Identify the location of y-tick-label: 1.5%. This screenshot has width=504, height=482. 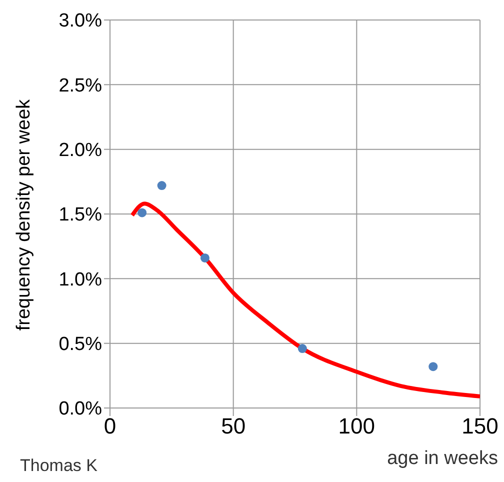
(80, 215).